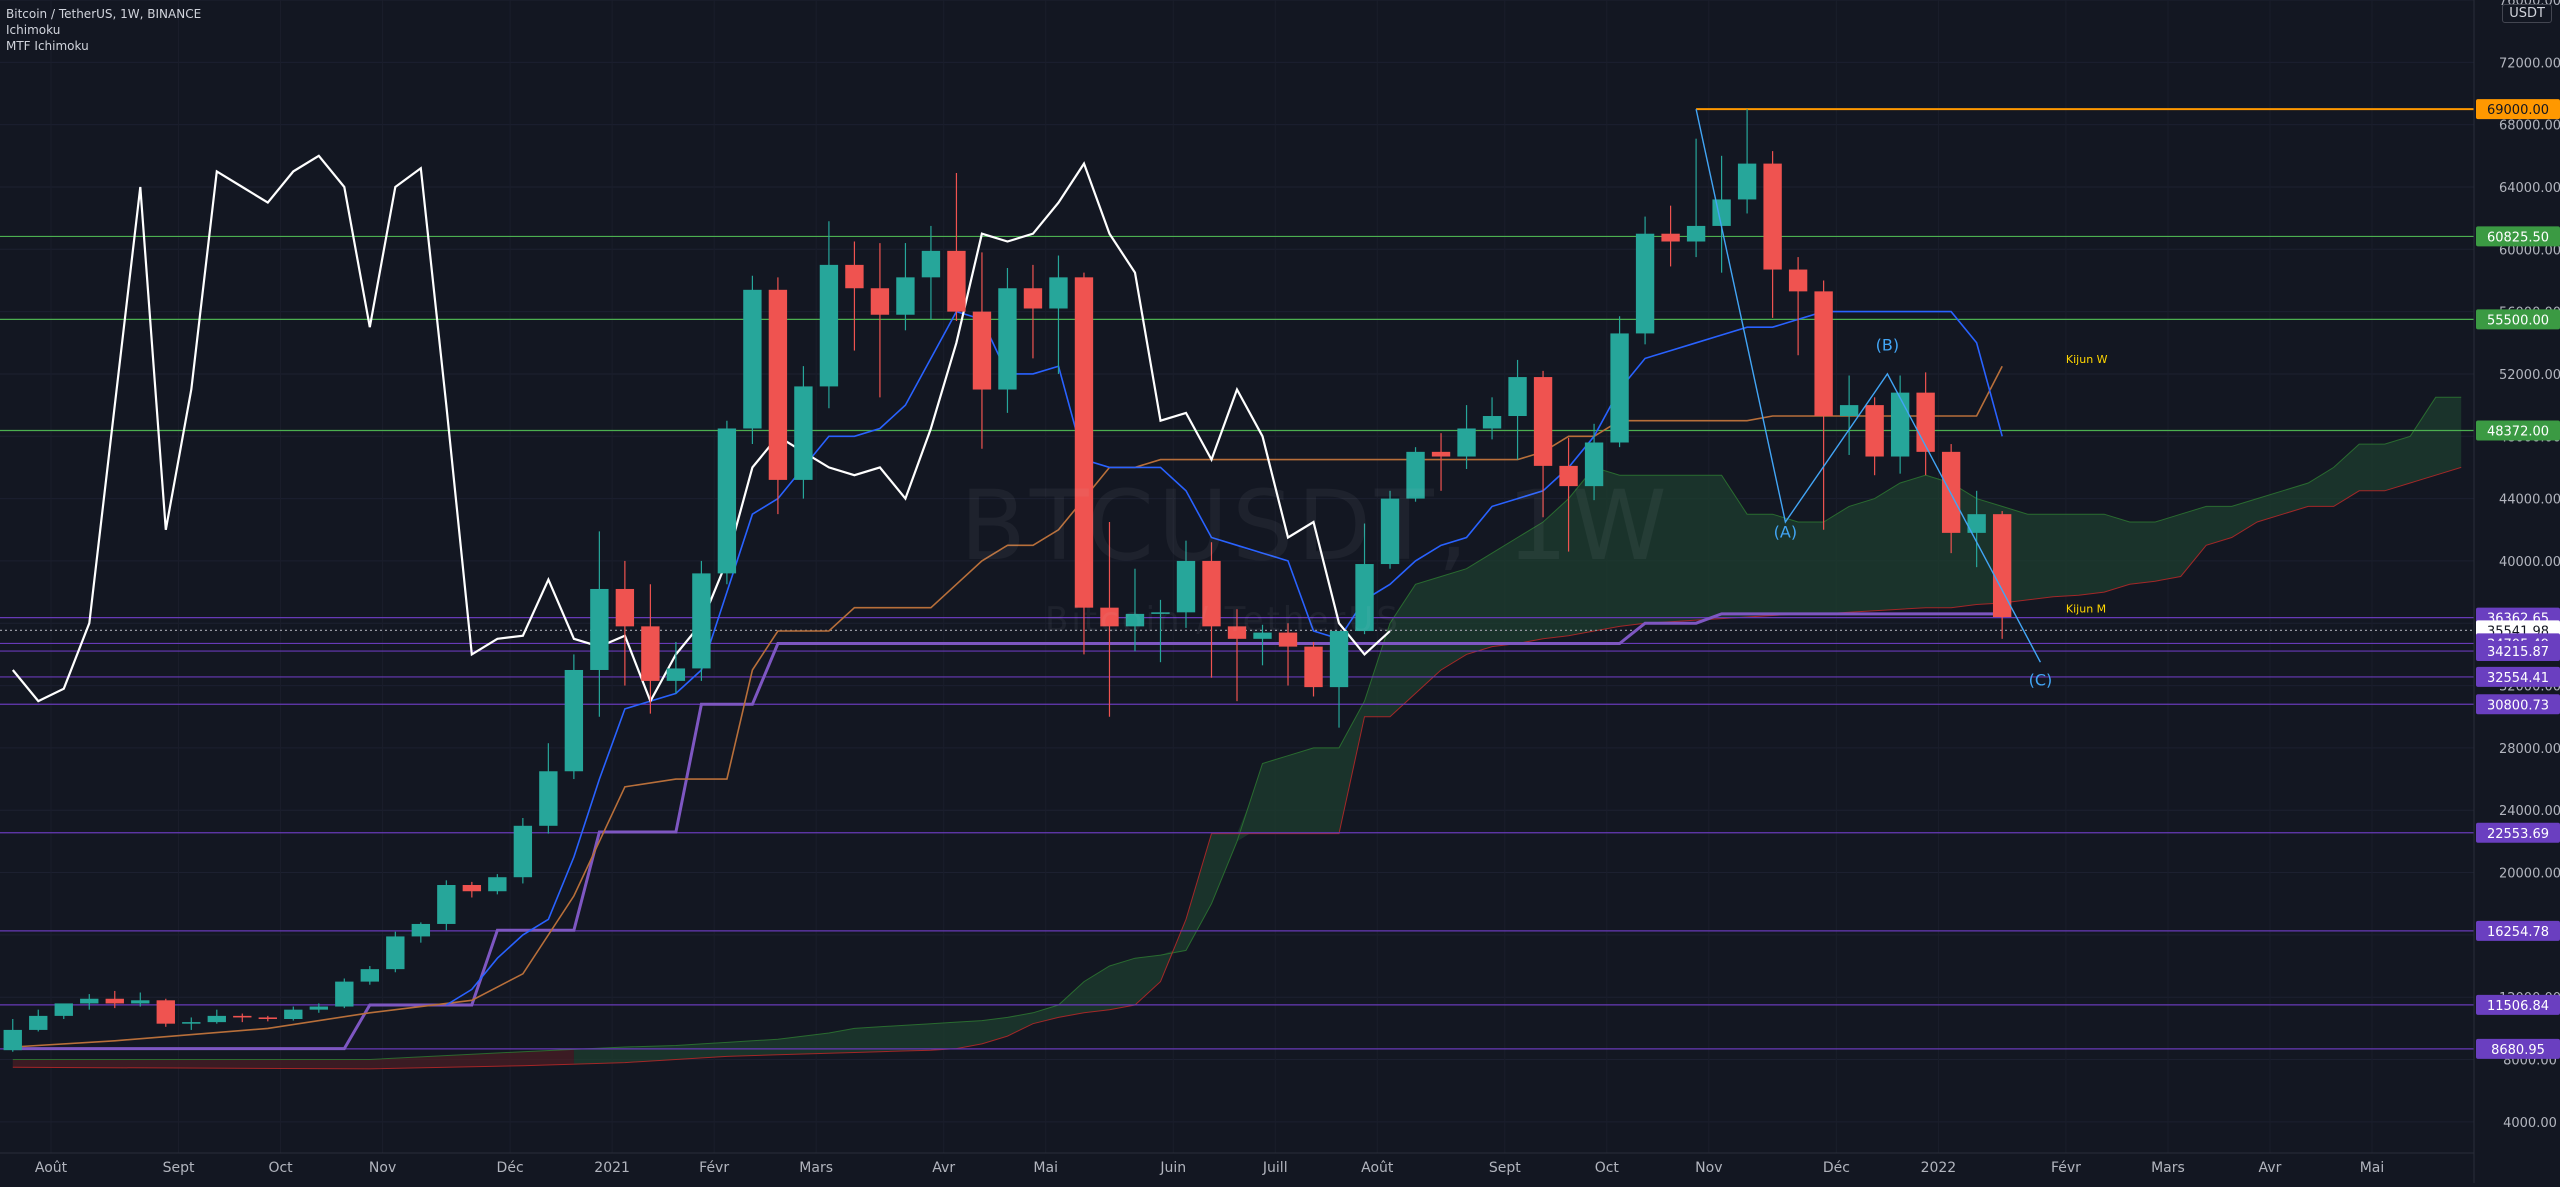 This screenshot has width=2560, height=1187. I want to click on currency-badge: USDT, so click(2527, 13).